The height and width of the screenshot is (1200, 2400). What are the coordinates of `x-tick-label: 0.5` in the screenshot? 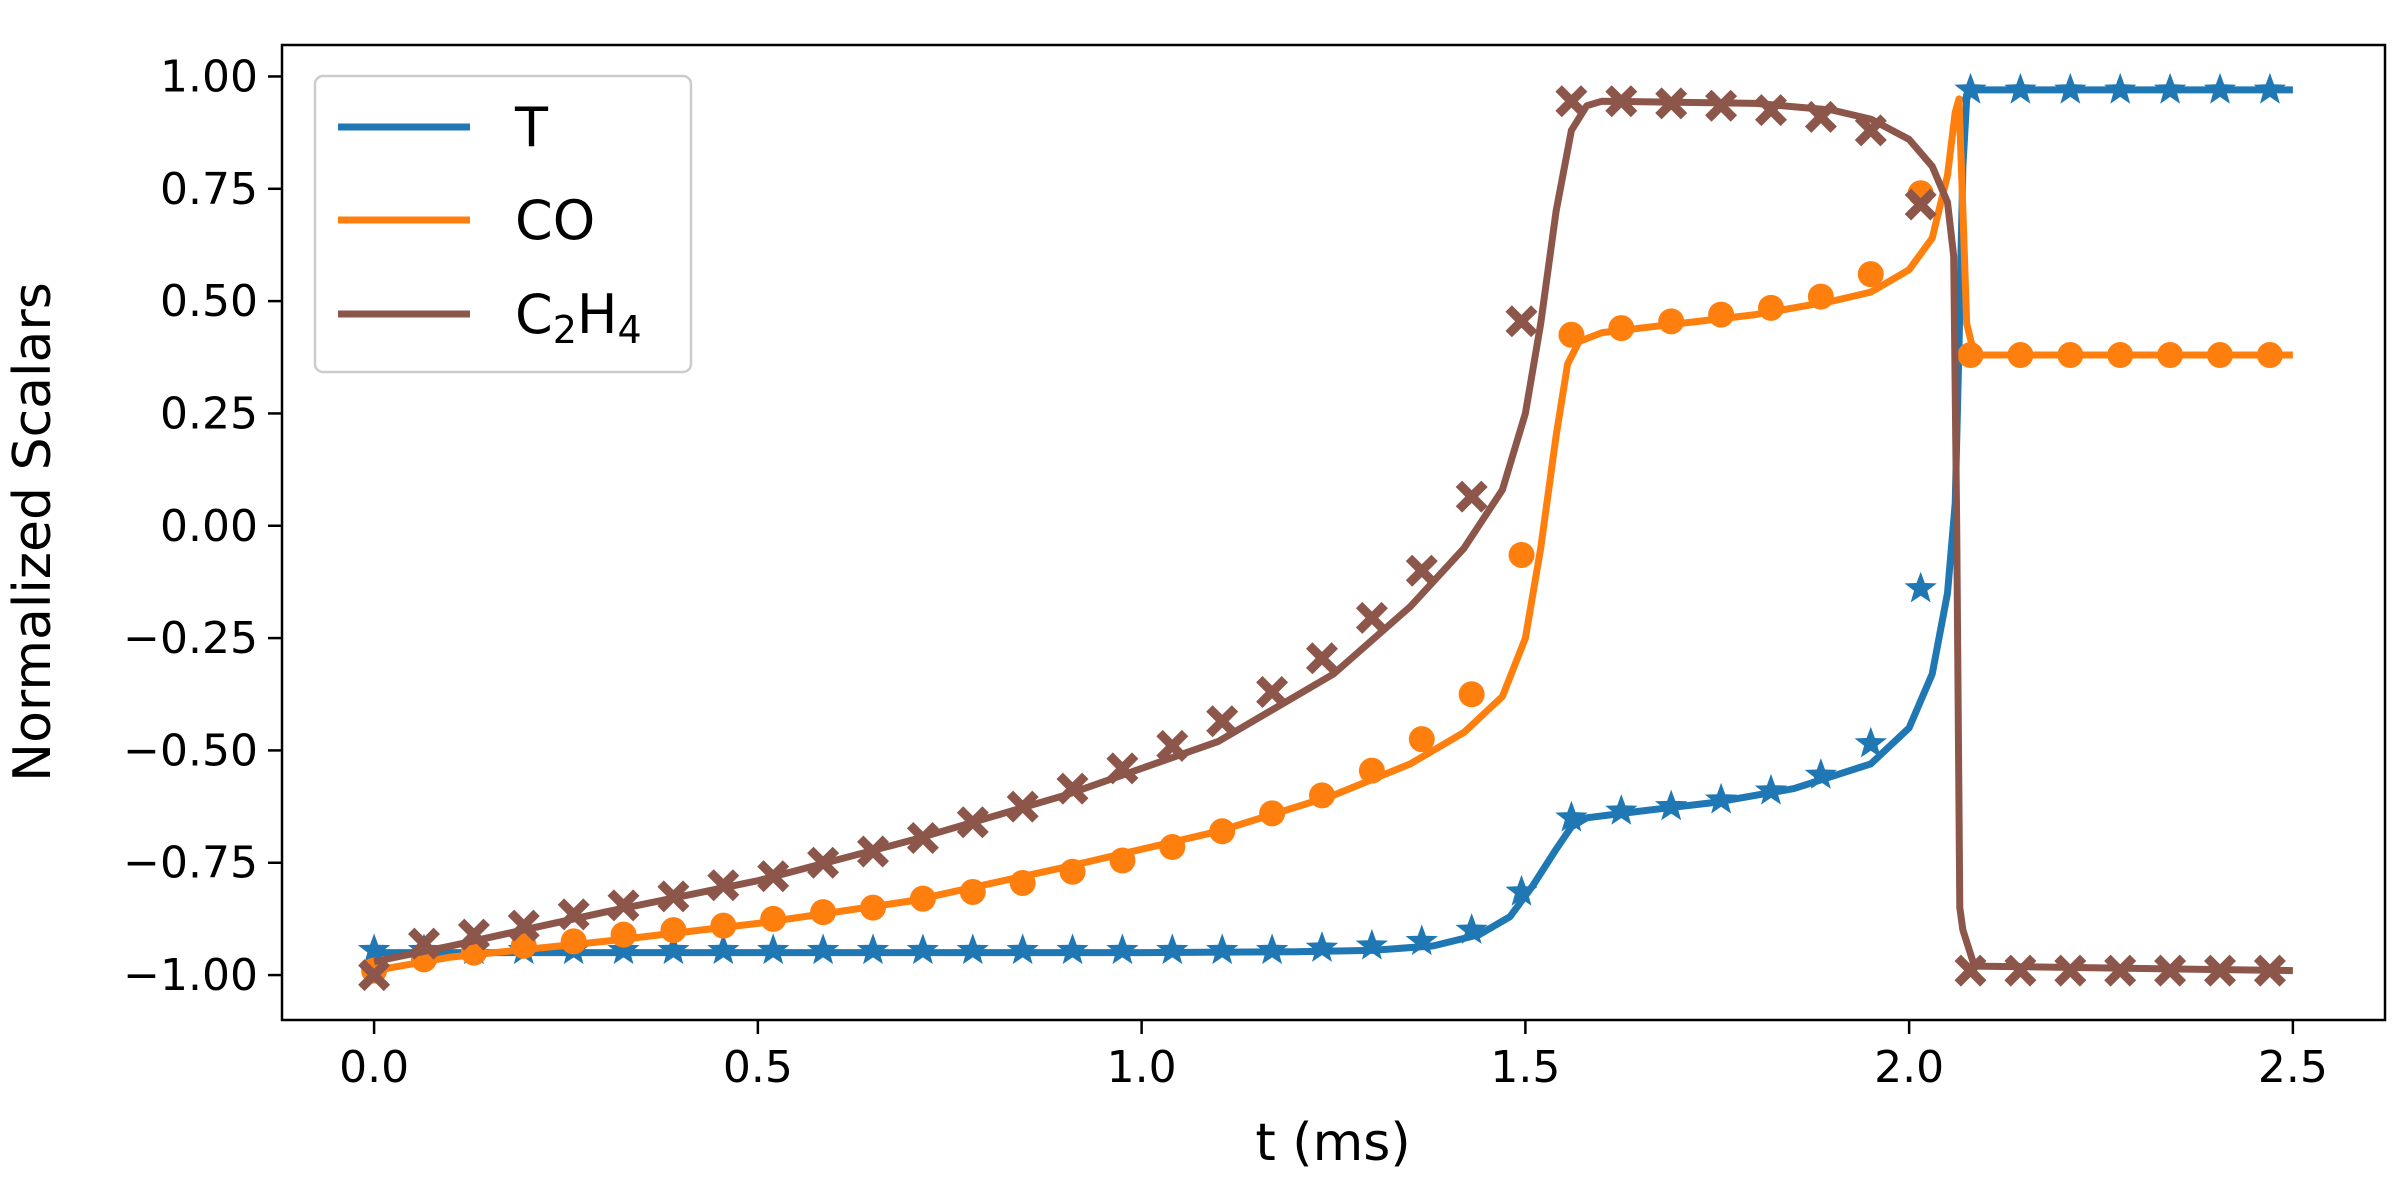 It's located at (758, 1067).